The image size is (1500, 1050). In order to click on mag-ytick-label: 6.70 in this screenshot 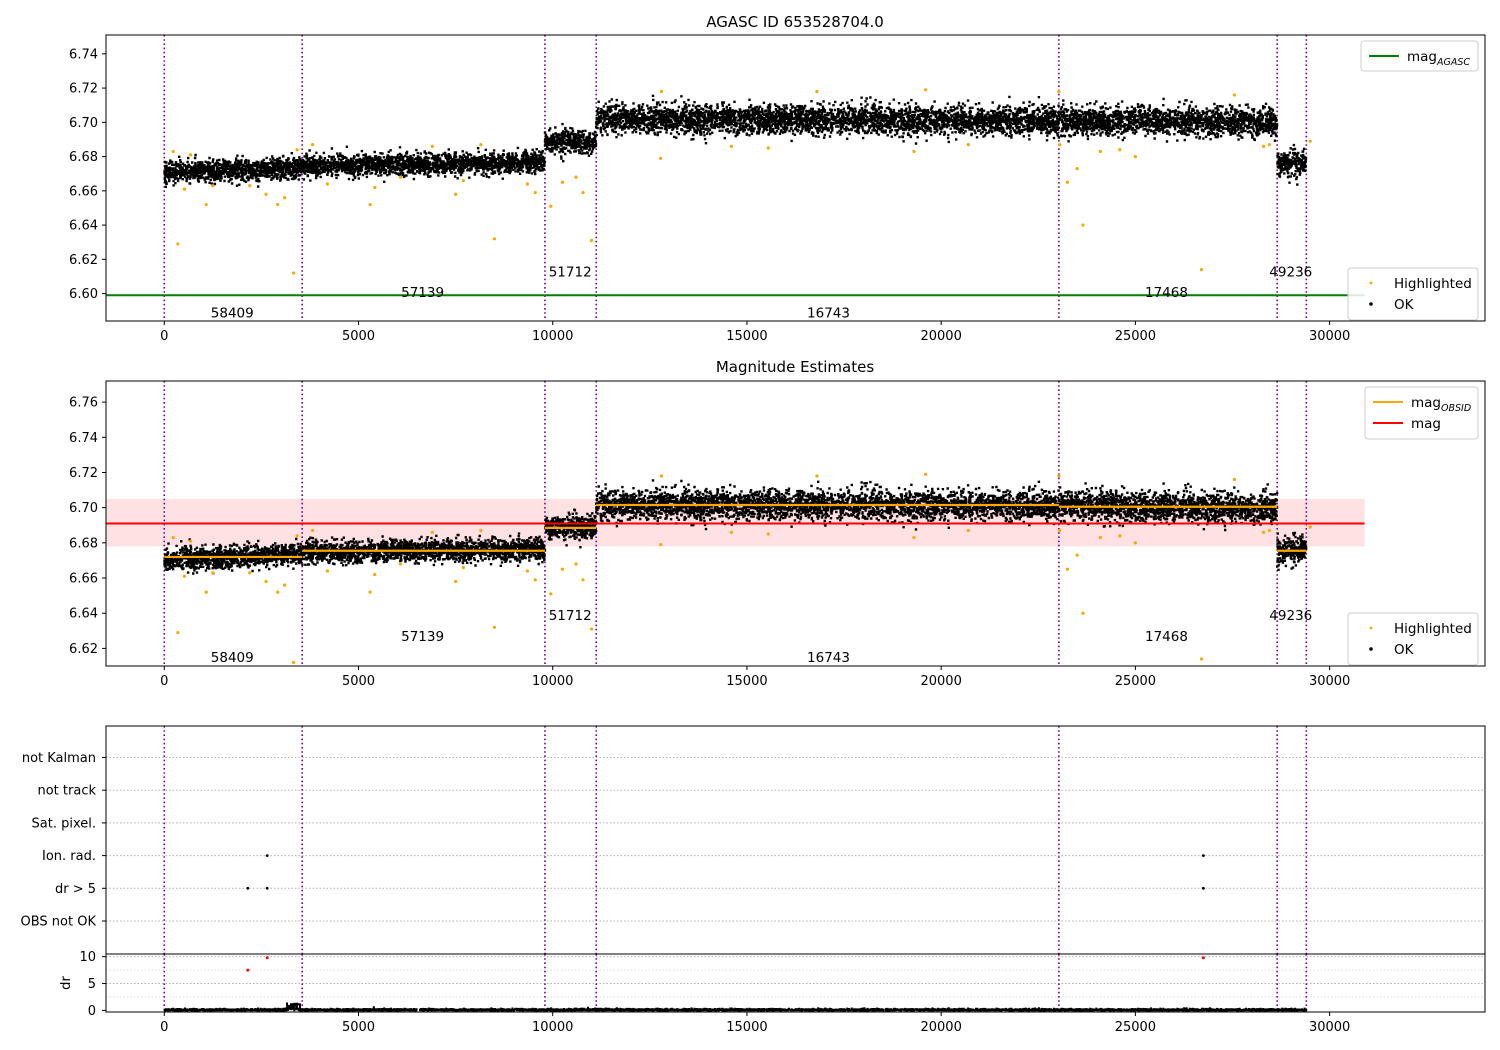, I will do `click(83, 508)`.